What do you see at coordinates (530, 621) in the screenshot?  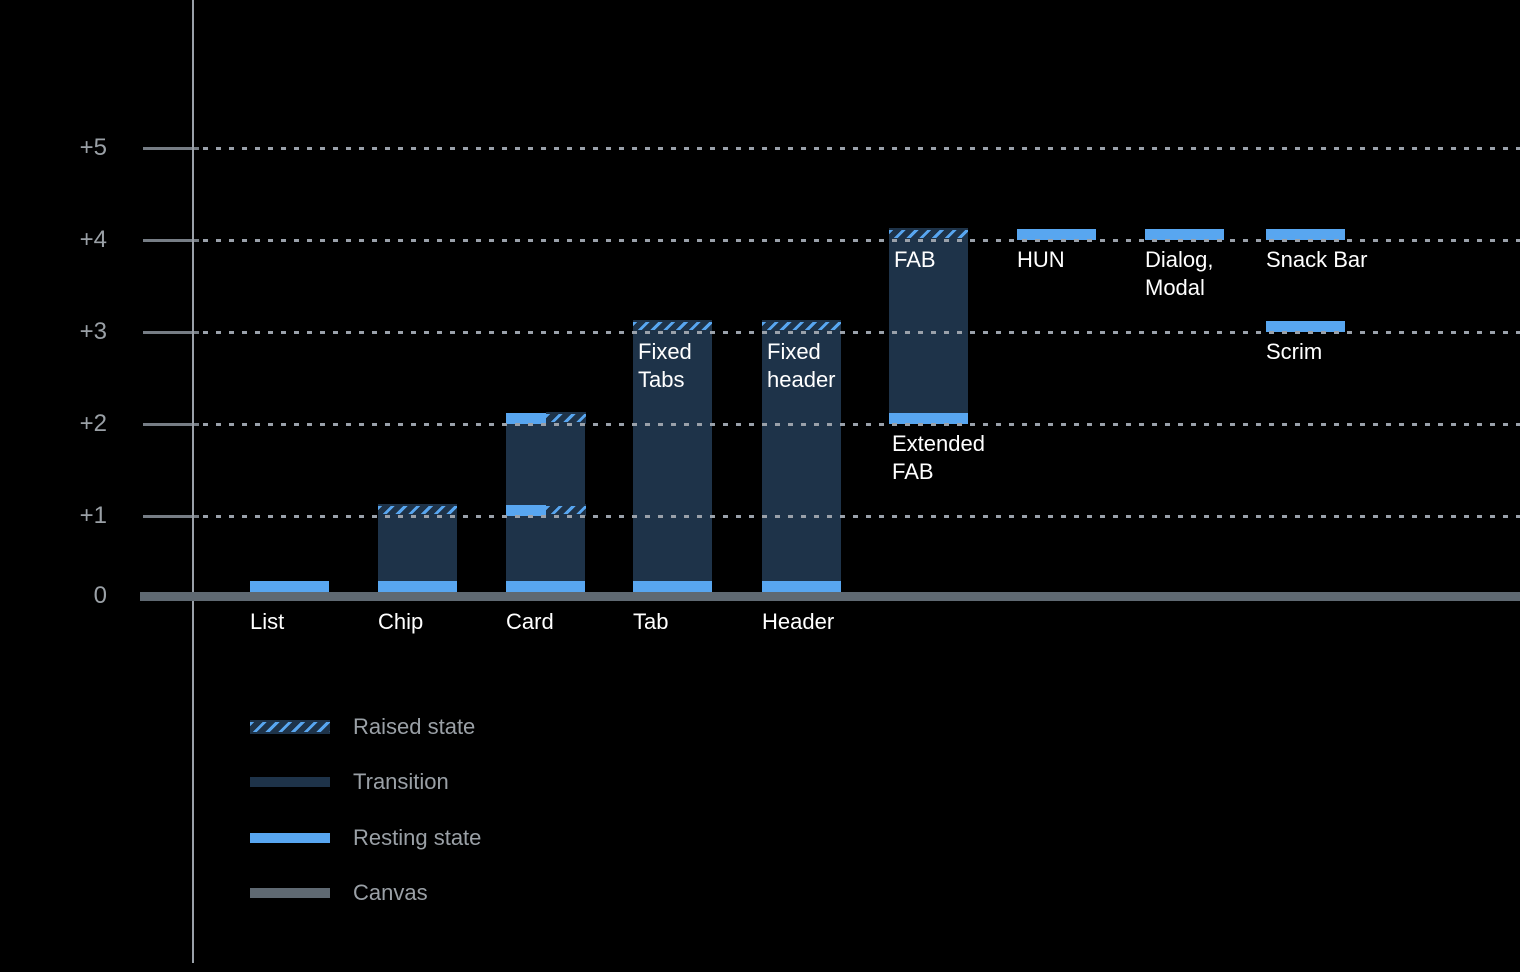 I see `bar-card-axis-label: Card` at bounding box center [530, 621].